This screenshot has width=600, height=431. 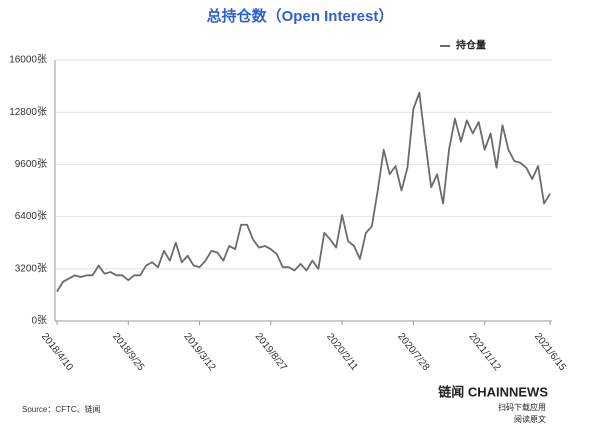 I want to click on x-tick-label: 2019/3/12, so click(x=199, y=352).